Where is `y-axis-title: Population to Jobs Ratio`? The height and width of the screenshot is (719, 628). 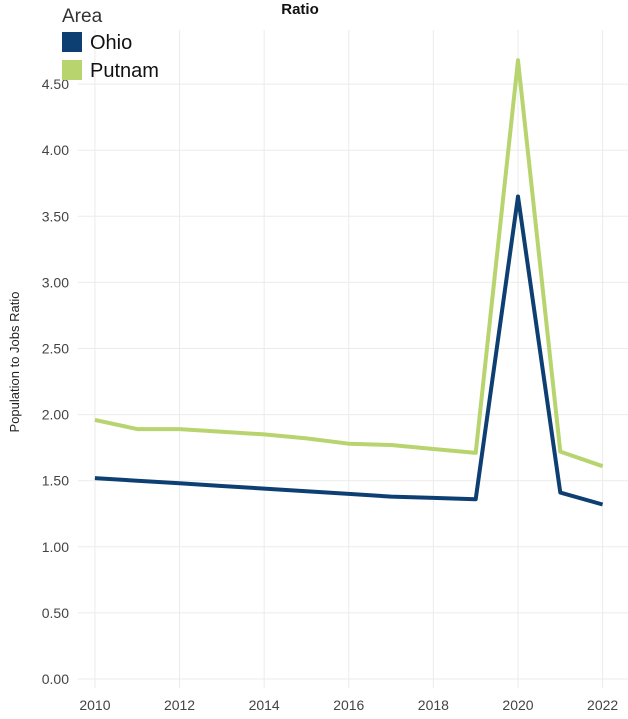 y-axis-title: Population to Jobs Ratio is located at coordinates (14, 362).